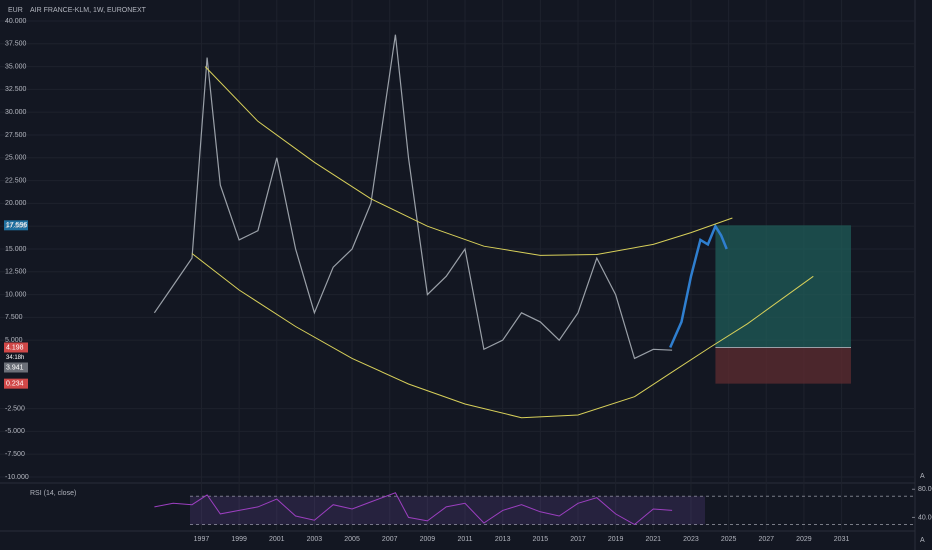 The width and height of the screenshot is (932, 550). What do you see at coordinates (239, 539) in the screenshot?
I see `x-tick-label: 1999` at bounding box center [239, 539].